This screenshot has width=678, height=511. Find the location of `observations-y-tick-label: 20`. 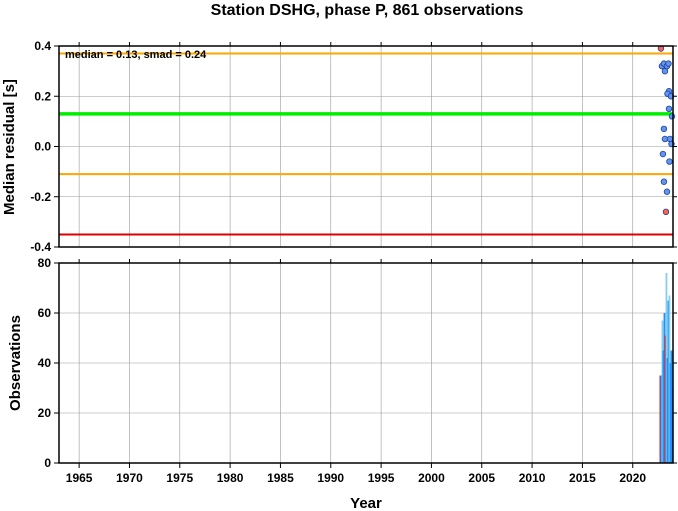

observations-y-tick-label: 20 is located at coordinates (45, 413).